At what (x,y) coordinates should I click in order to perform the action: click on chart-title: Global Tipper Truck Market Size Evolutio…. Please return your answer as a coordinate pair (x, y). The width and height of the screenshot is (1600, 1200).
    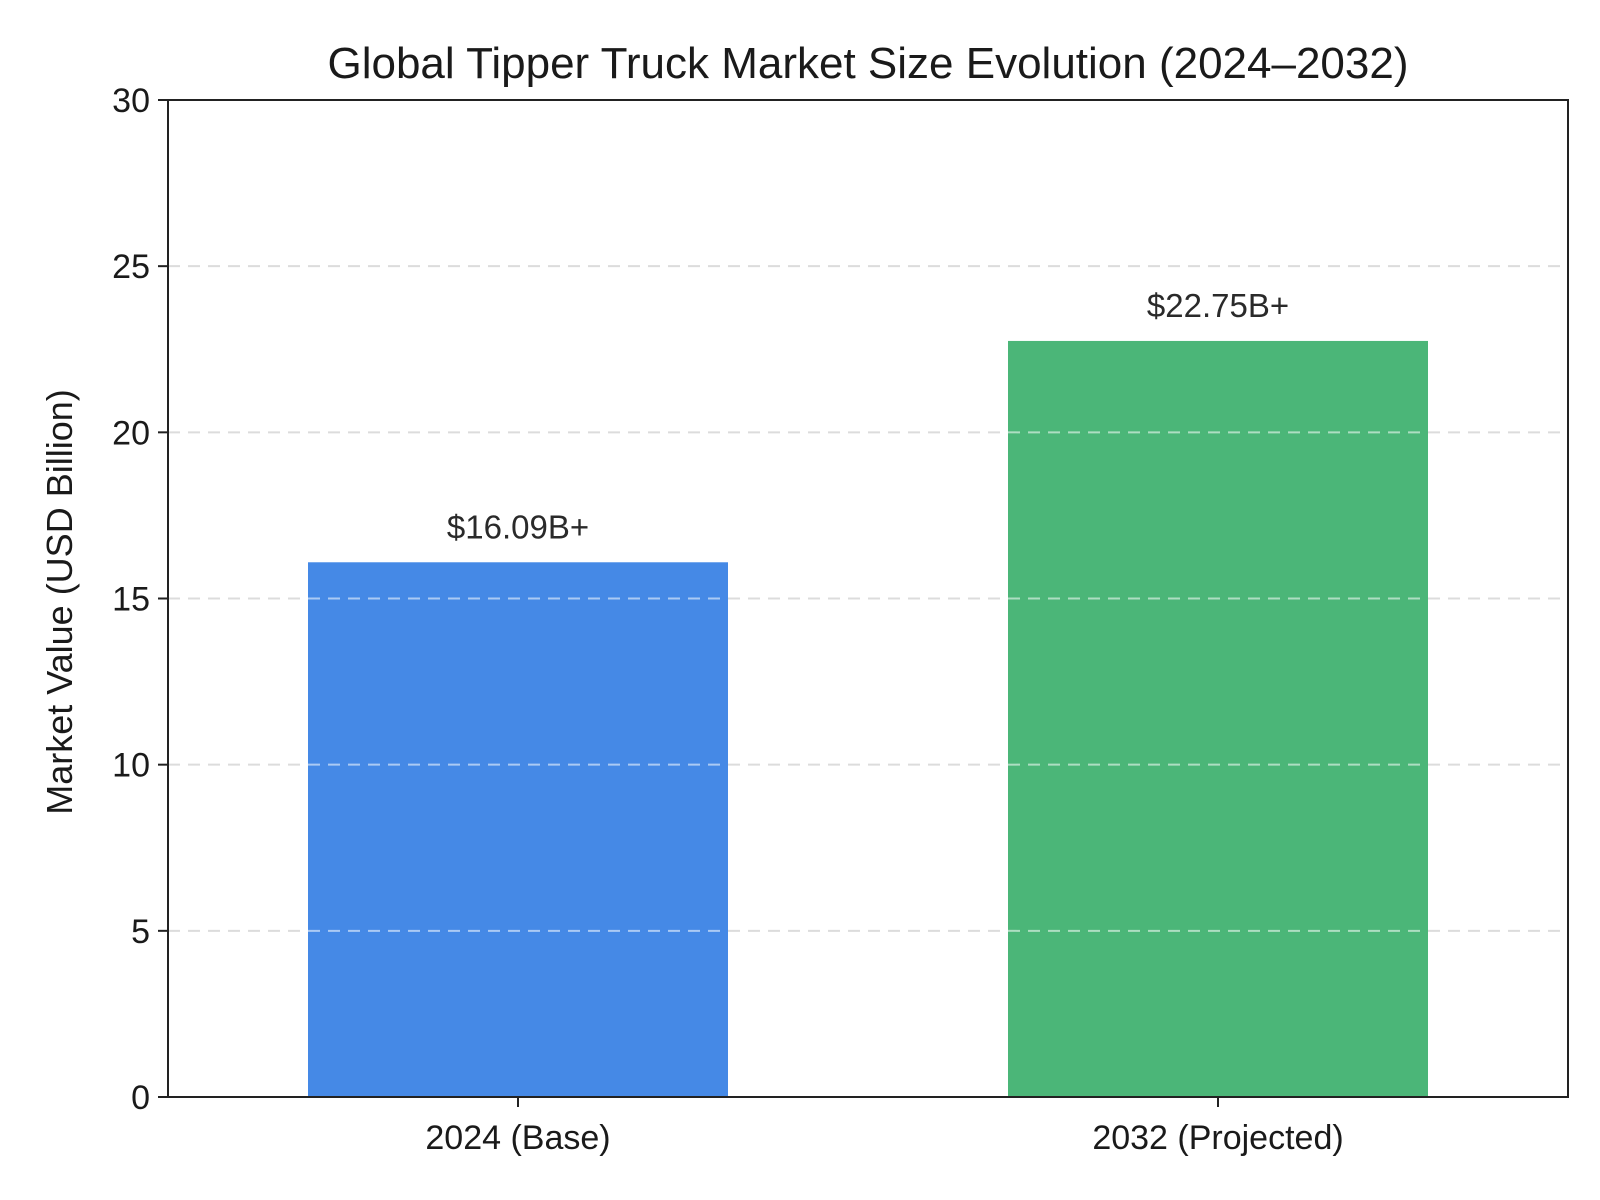
    Looking at the image, I should click on (867, 63).